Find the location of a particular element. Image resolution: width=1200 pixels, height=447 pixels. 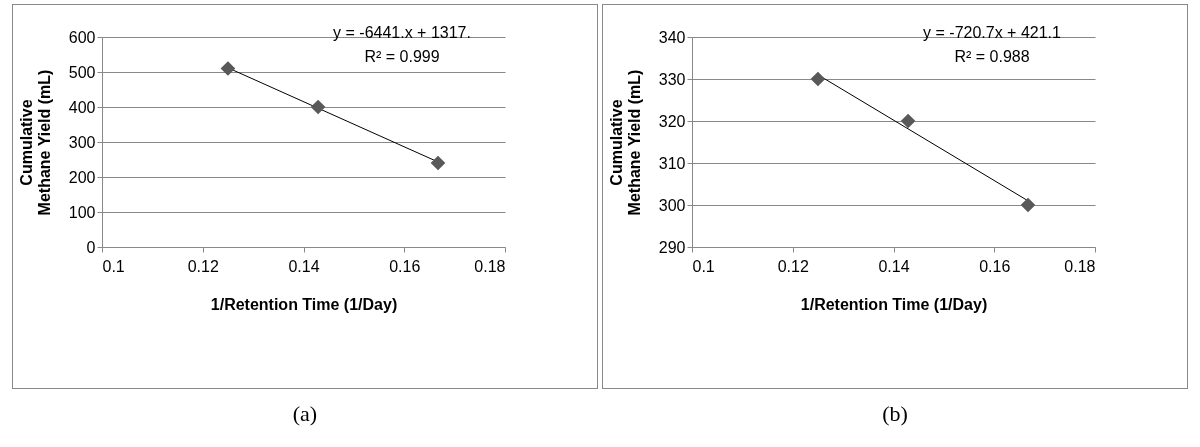

y-tick-label: 500 is located at coordinates (82, 72).